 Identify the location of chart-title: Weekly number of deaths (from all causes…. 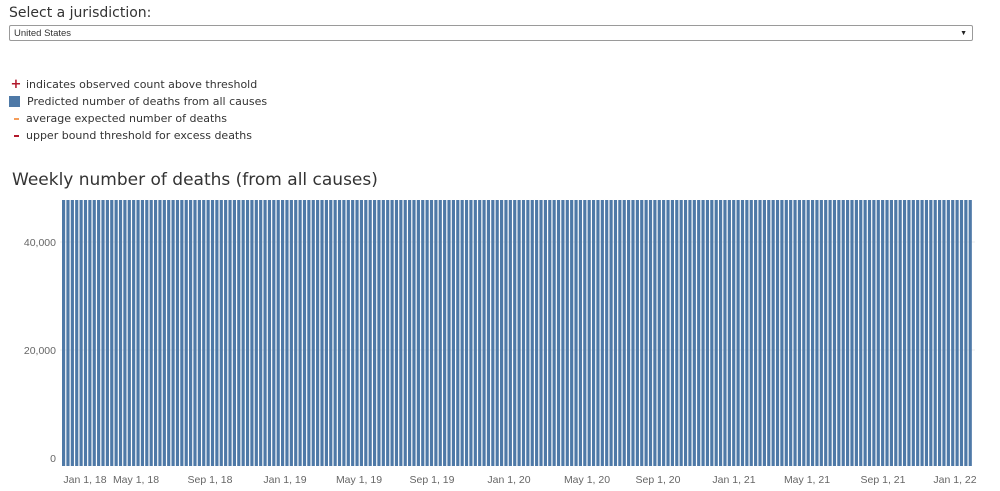
(195, 180).